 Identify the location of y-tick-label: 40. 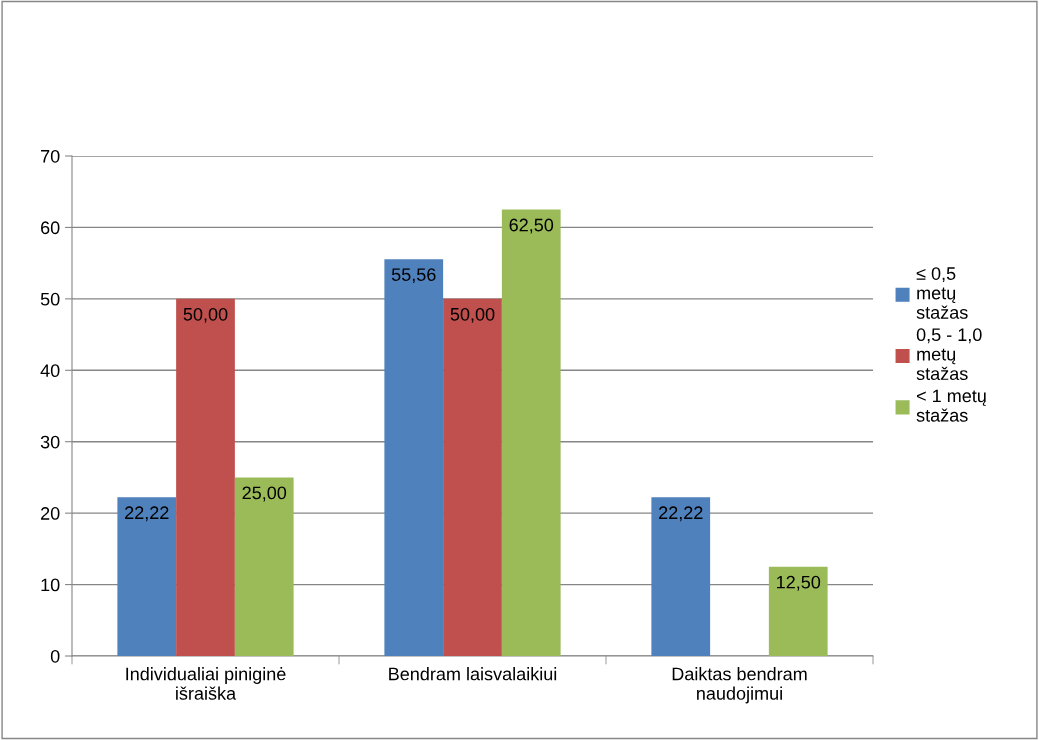
(50, 371).